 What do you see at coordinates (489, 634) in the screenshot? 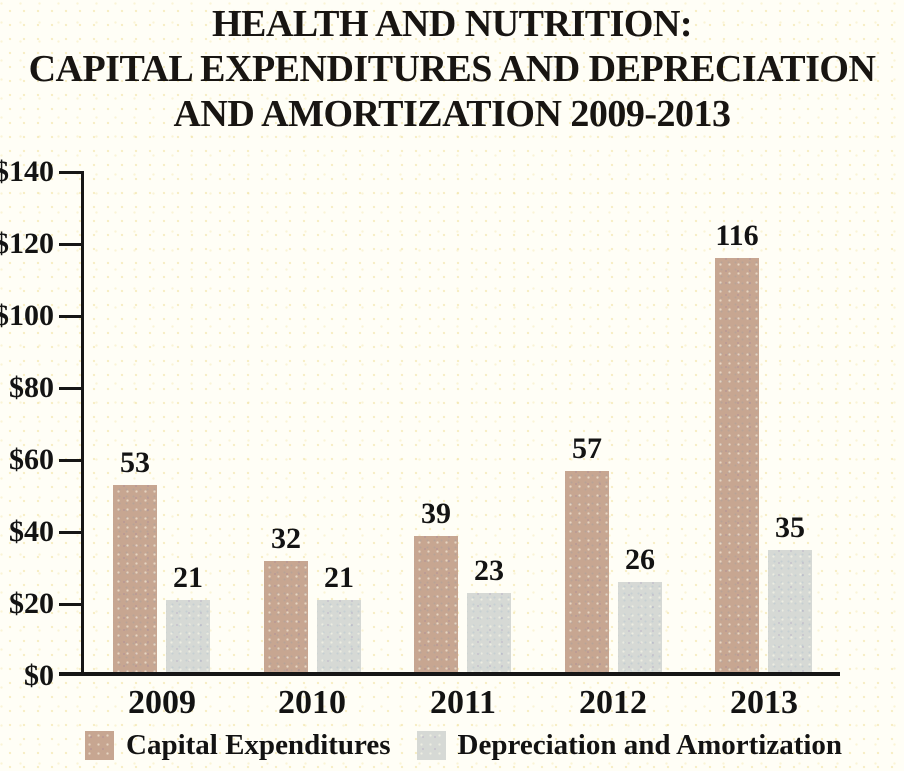
I see `bar-depreciation-and-amortization-2011` at bounding box center [489, 634].